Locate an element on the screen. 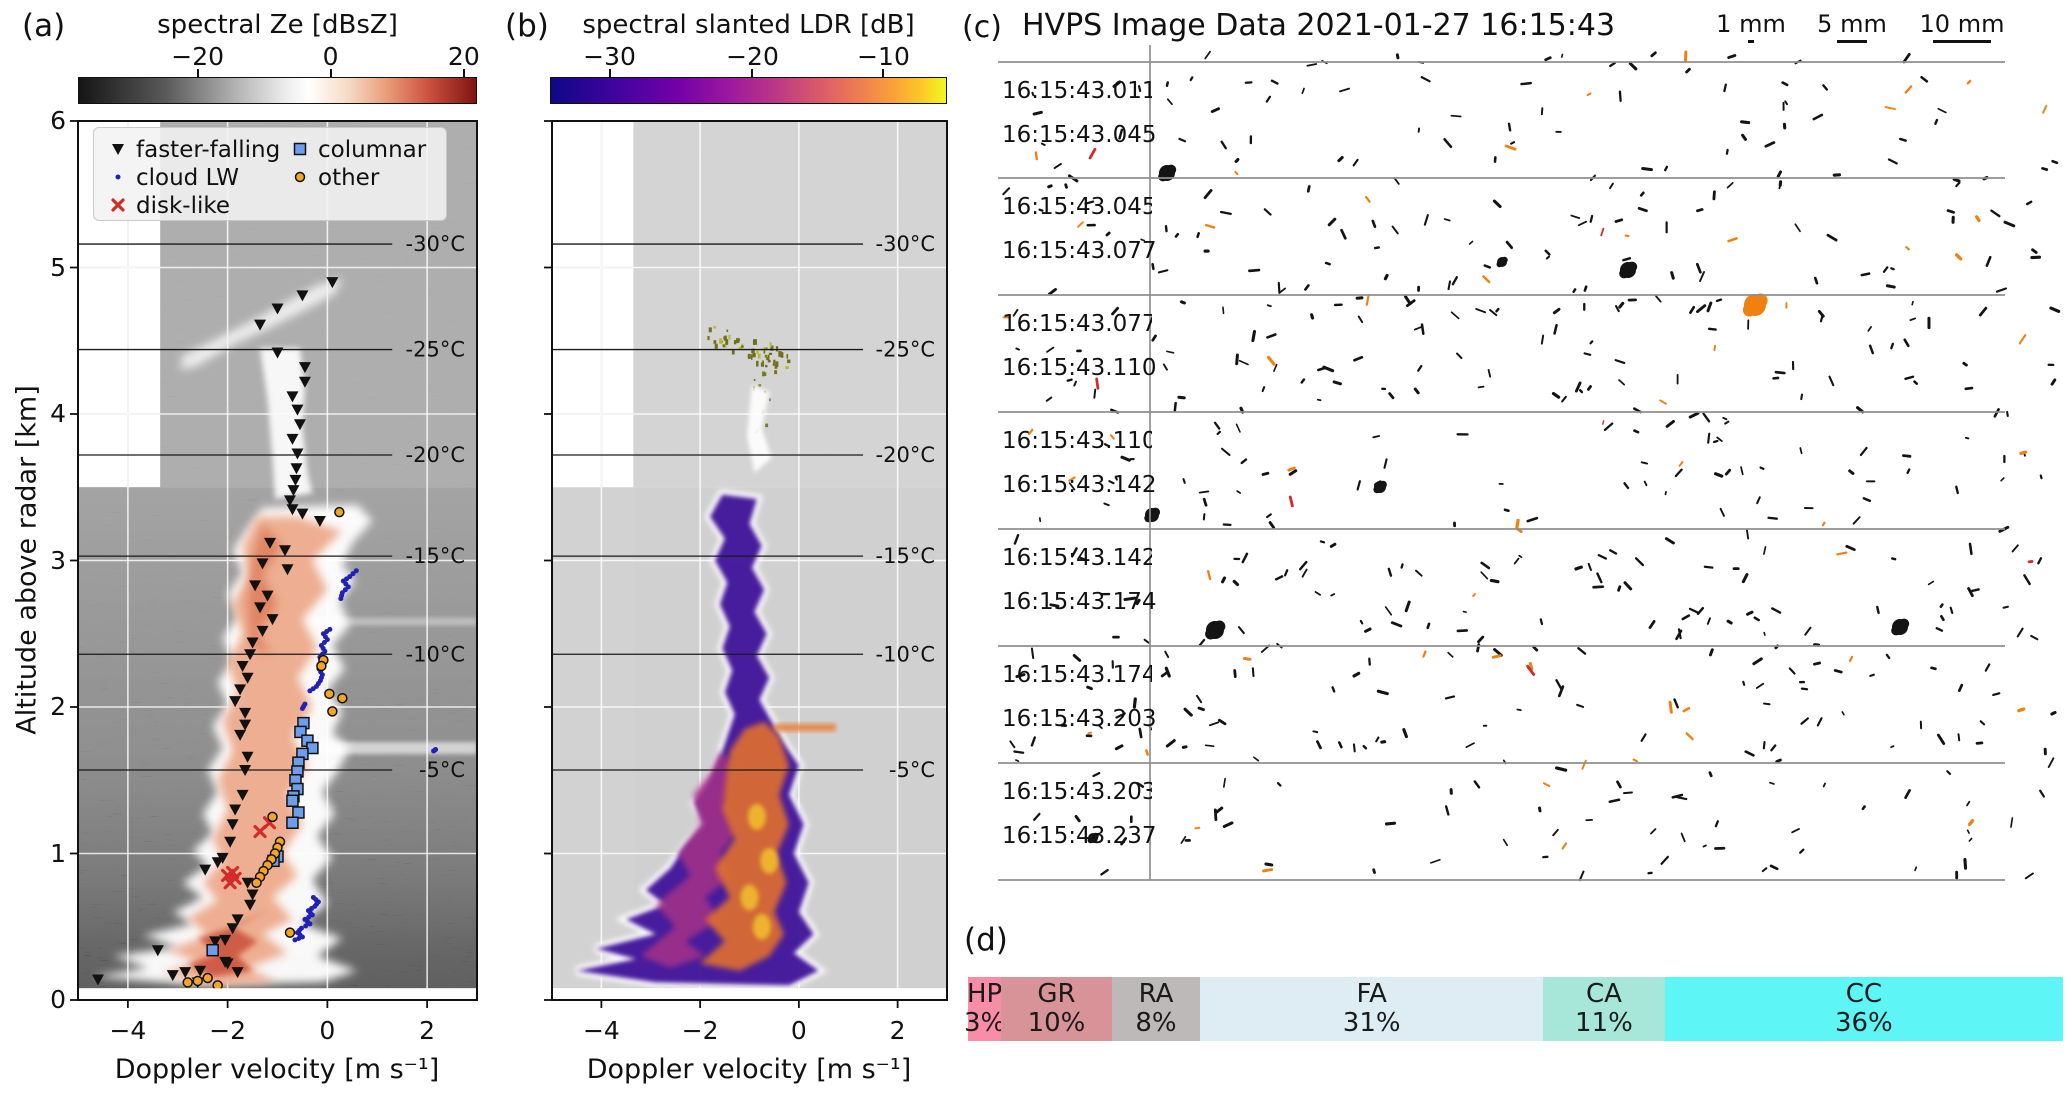 Image resolution: width=2067 pixels, height=1093 pixels. scale-bar-label: 5 mm is located at coordinates (1852, 24).